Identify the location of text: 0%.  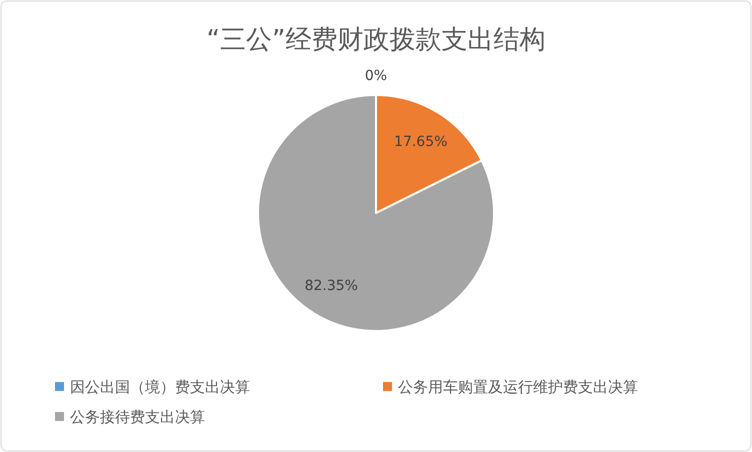
(376, 76).